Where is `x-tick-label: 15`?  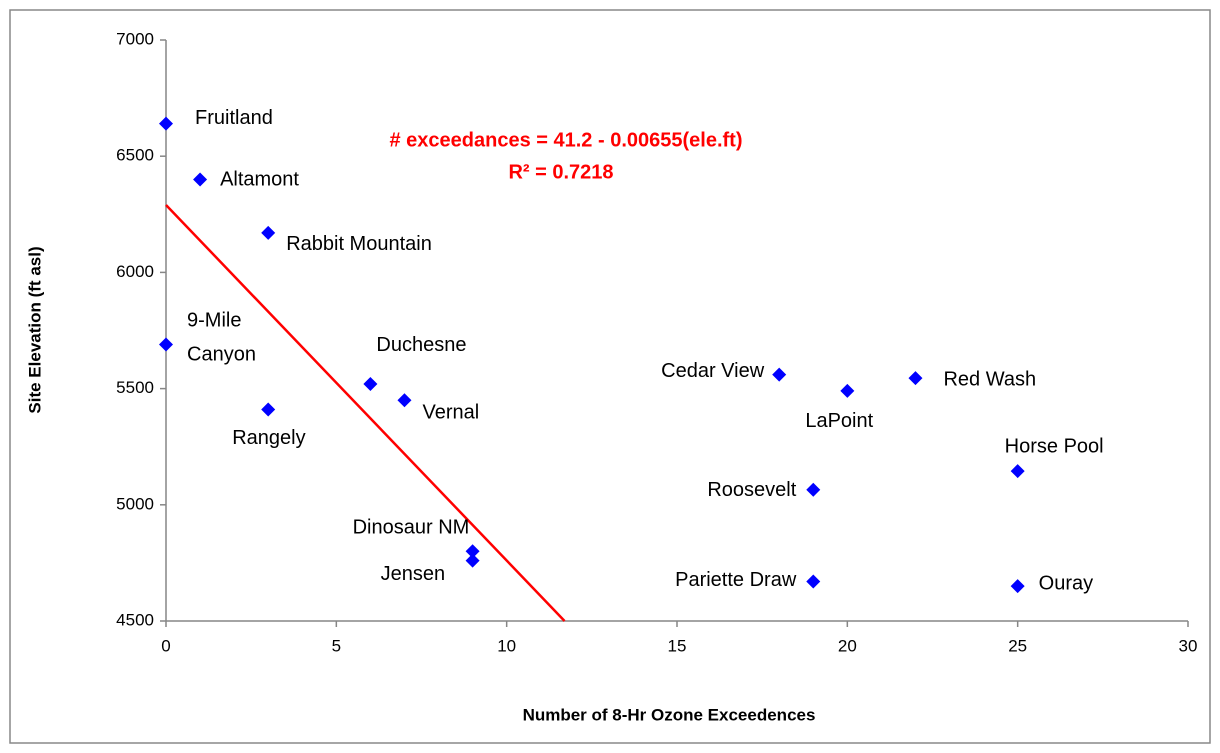
x-tick-label: 15 is located at coordinates (677, 645).